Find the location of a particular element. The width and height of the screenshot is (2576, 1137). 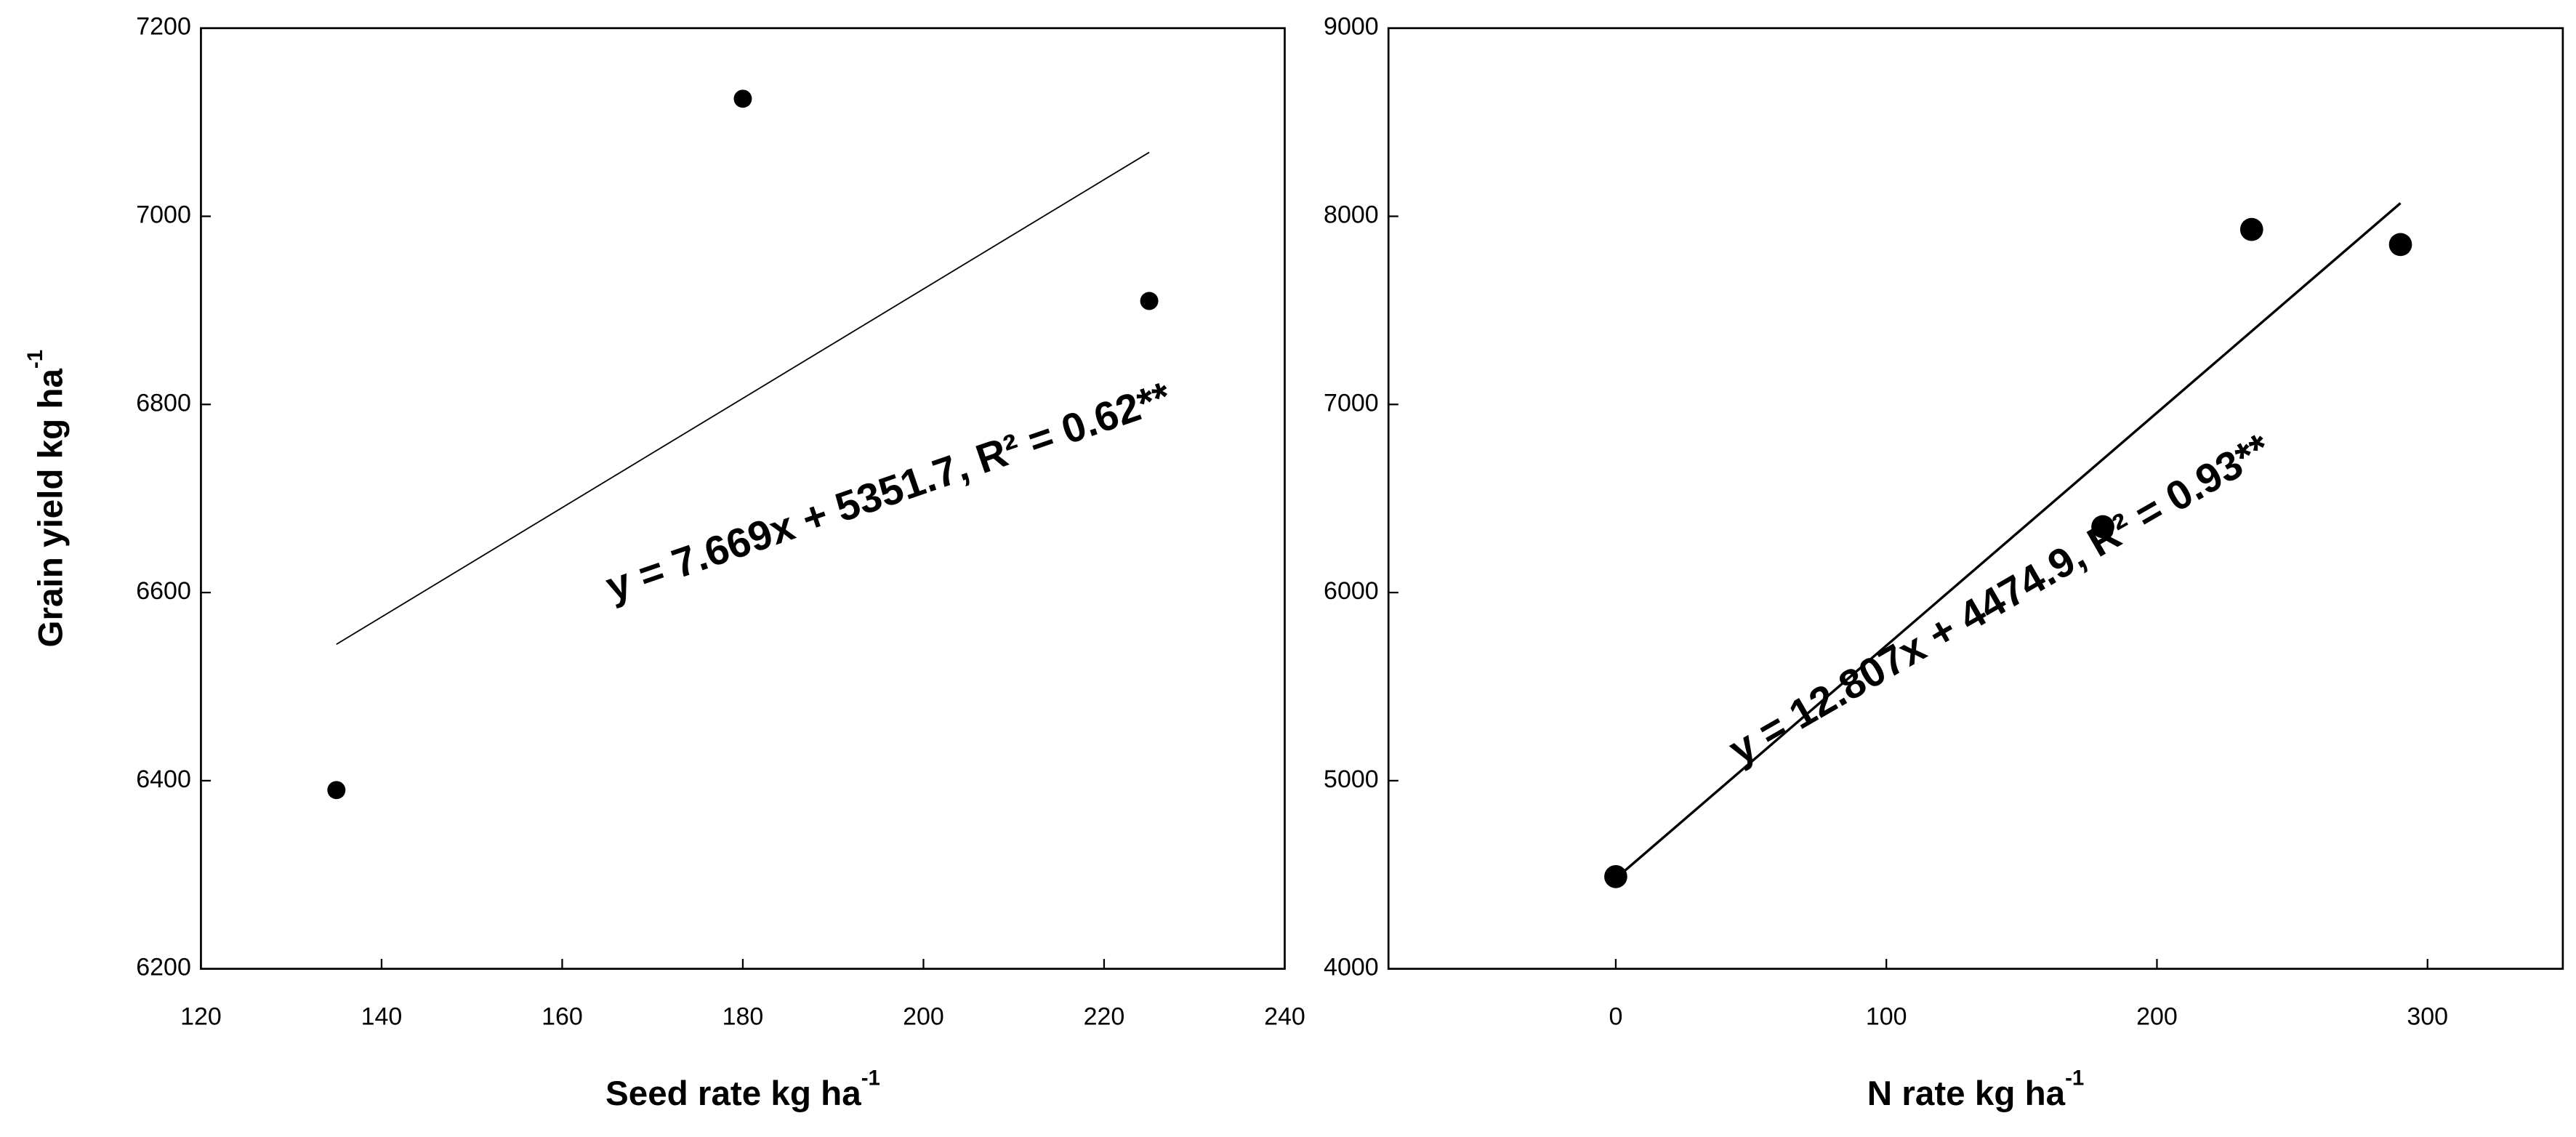

regression-annotation: y = 7.669x + 5351.7, R² = 0.62** is located at coordinates (888, 493).